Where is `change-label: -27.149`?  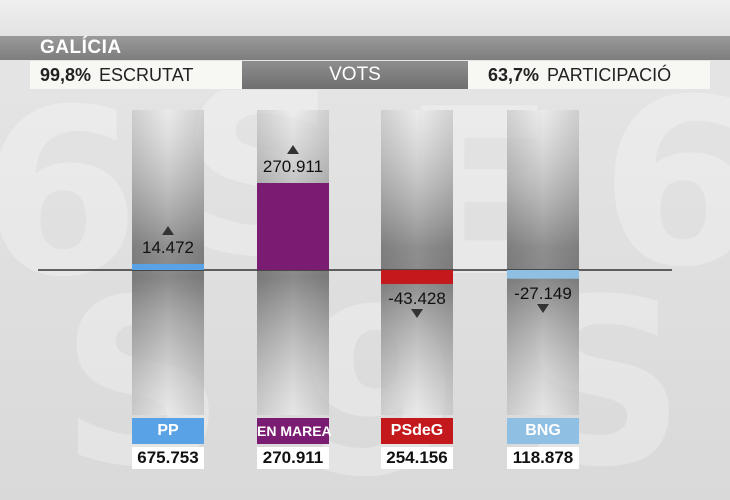
change-label: -27.149 is located at coordinates (543, 293).